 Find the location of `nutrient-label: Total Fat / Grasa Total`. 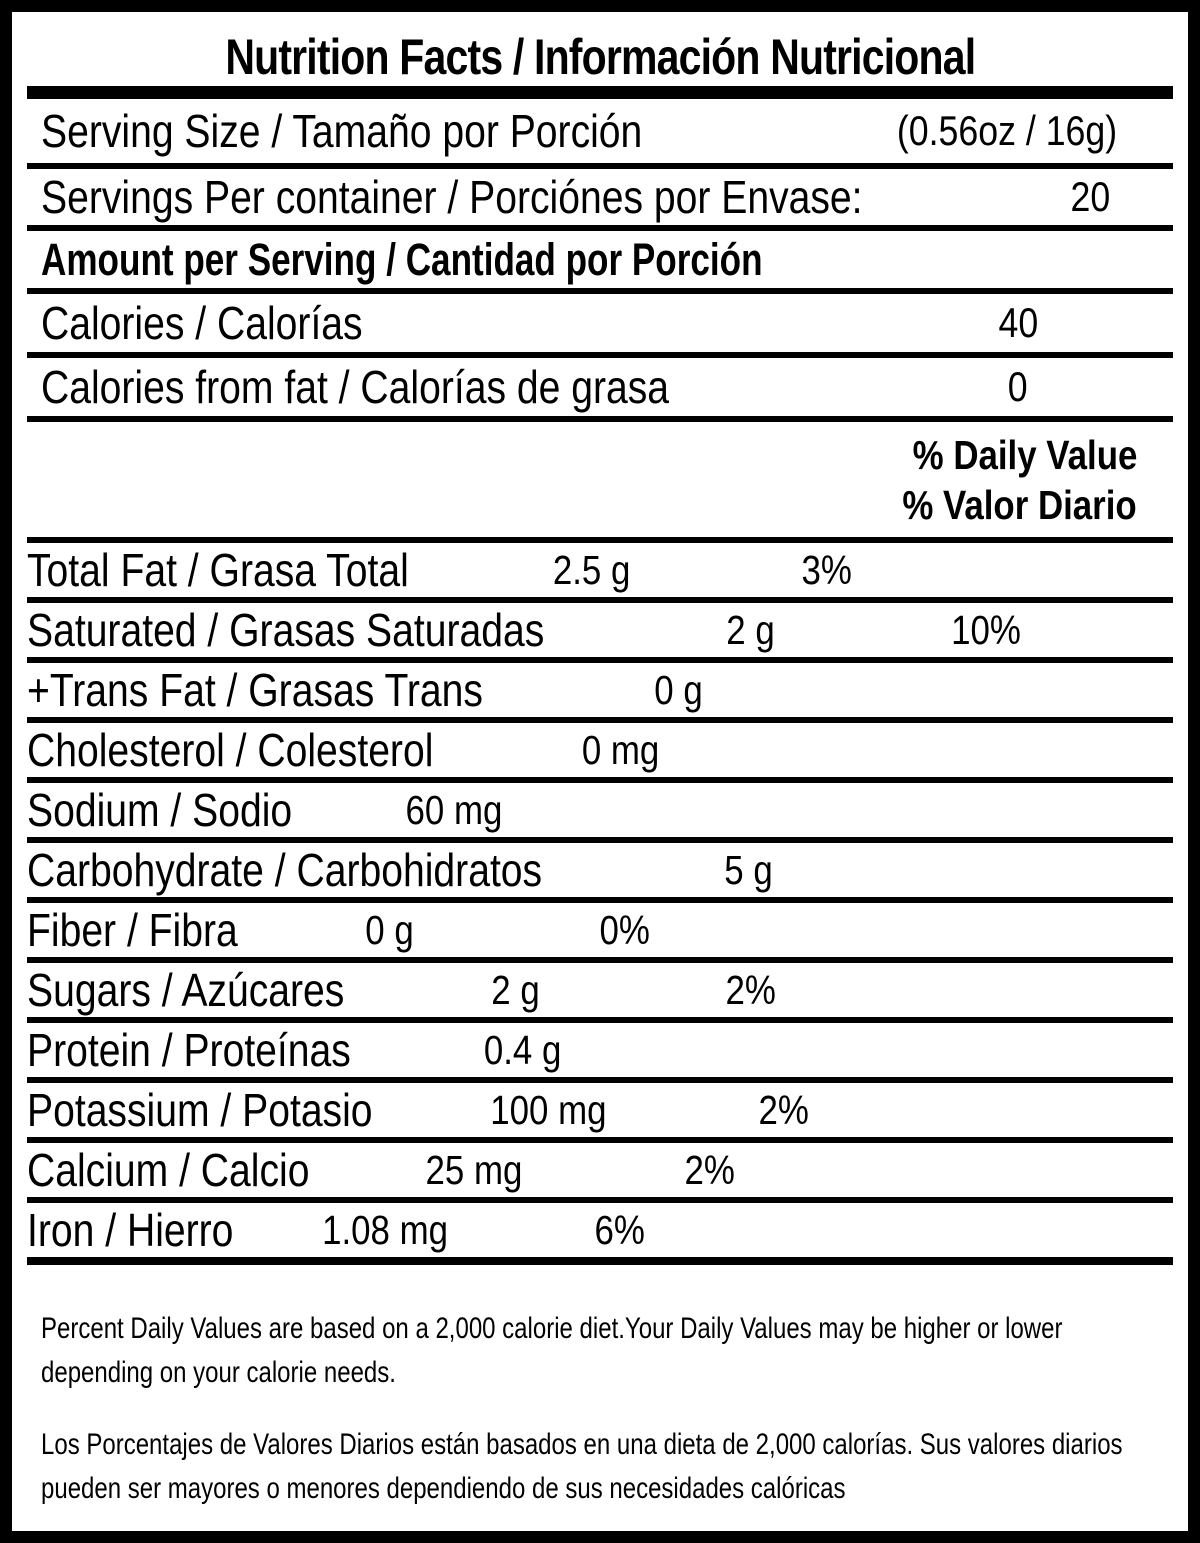

nutrient-label: Total Fat / Grasa Total is located at coordinates (218, 570).